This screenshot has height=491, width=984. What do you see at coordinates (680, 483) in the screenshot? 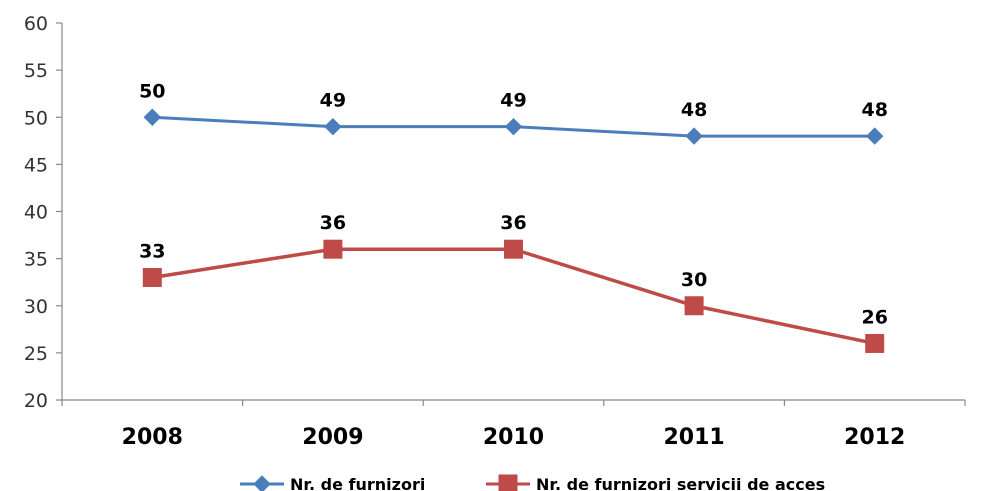
I see `legend-label: Nr. de furnizori servicii de acces` at bounding box center [680, 483].